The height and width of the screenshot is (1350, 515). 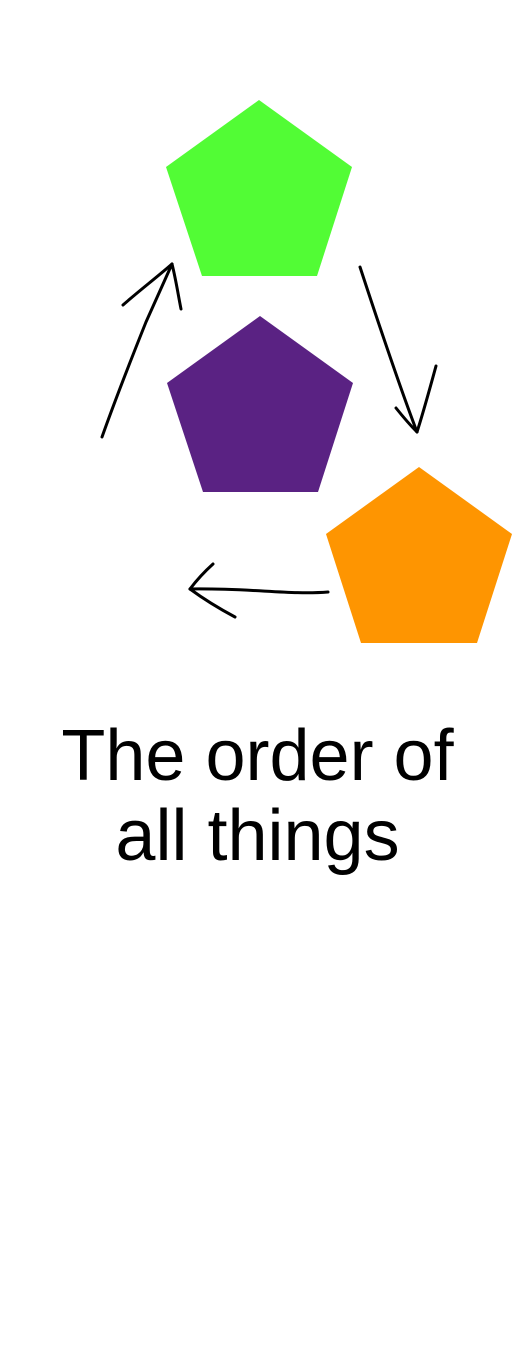 What do you see at coordinates (259, 590) in the screenshot?
I see `arrow-left` at bounding box center [259, 590].